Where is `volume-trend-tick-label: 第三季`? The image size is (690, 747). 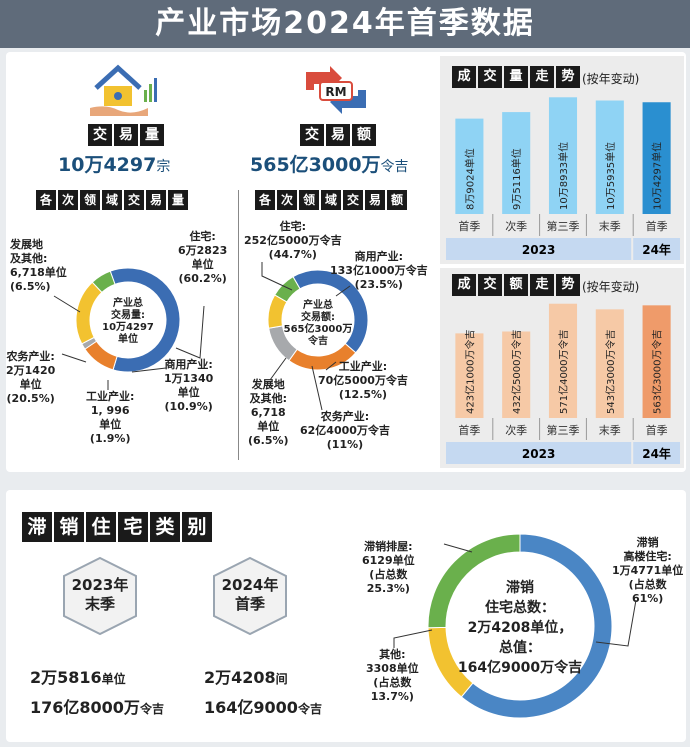 volume-trend-tick-label: 第三季 is located at coordinates (563, 226).